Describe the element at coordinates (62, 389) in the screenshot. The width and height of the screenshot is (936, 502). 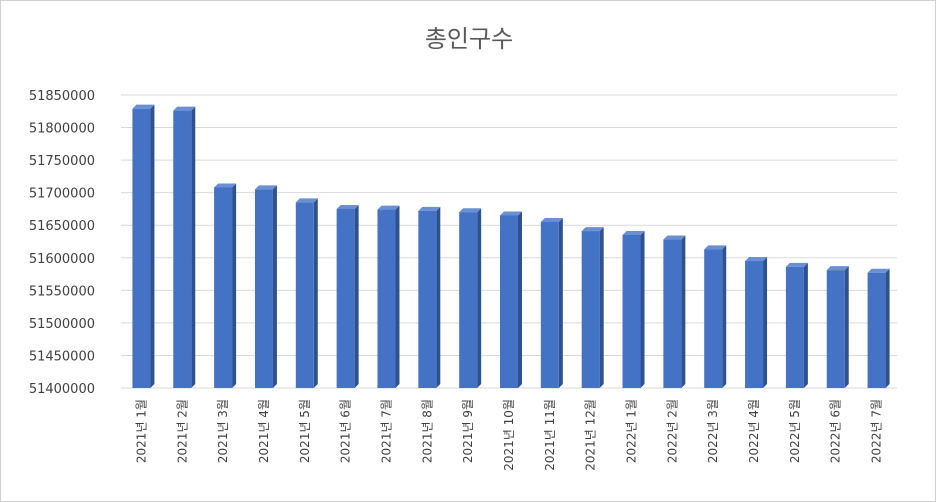
I see `y-tick-label: 51400000` at that location.